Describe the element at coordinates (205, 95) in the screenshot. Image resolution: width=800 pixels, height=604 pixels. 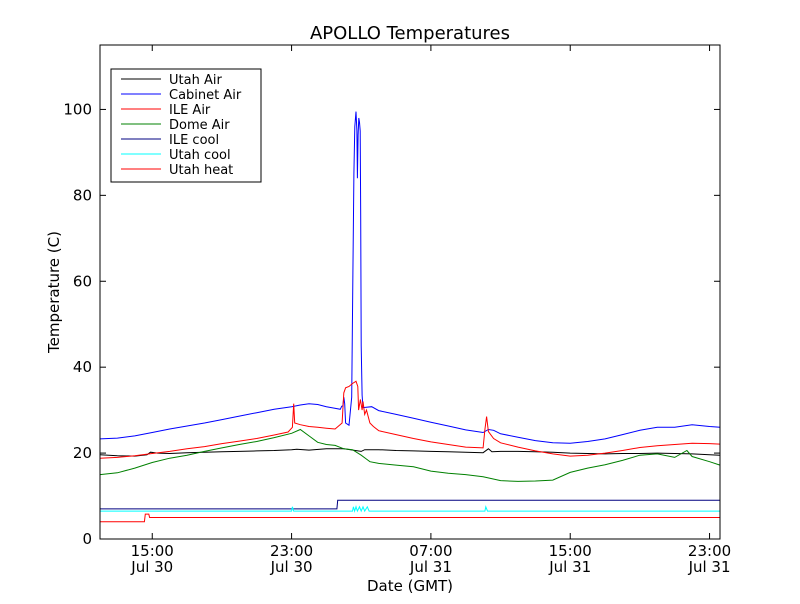
I see `legend-label-cabinet-air: Cabinet Air` at that location.